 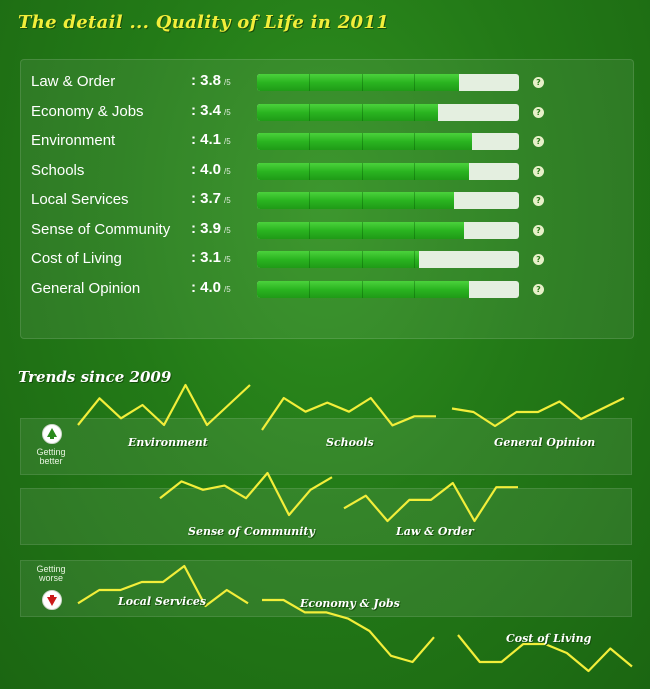 What do you see at coordinates (545, 442) in the screenshot?
I see `trend-label: General Opinion` at bounding box center [545, 442].